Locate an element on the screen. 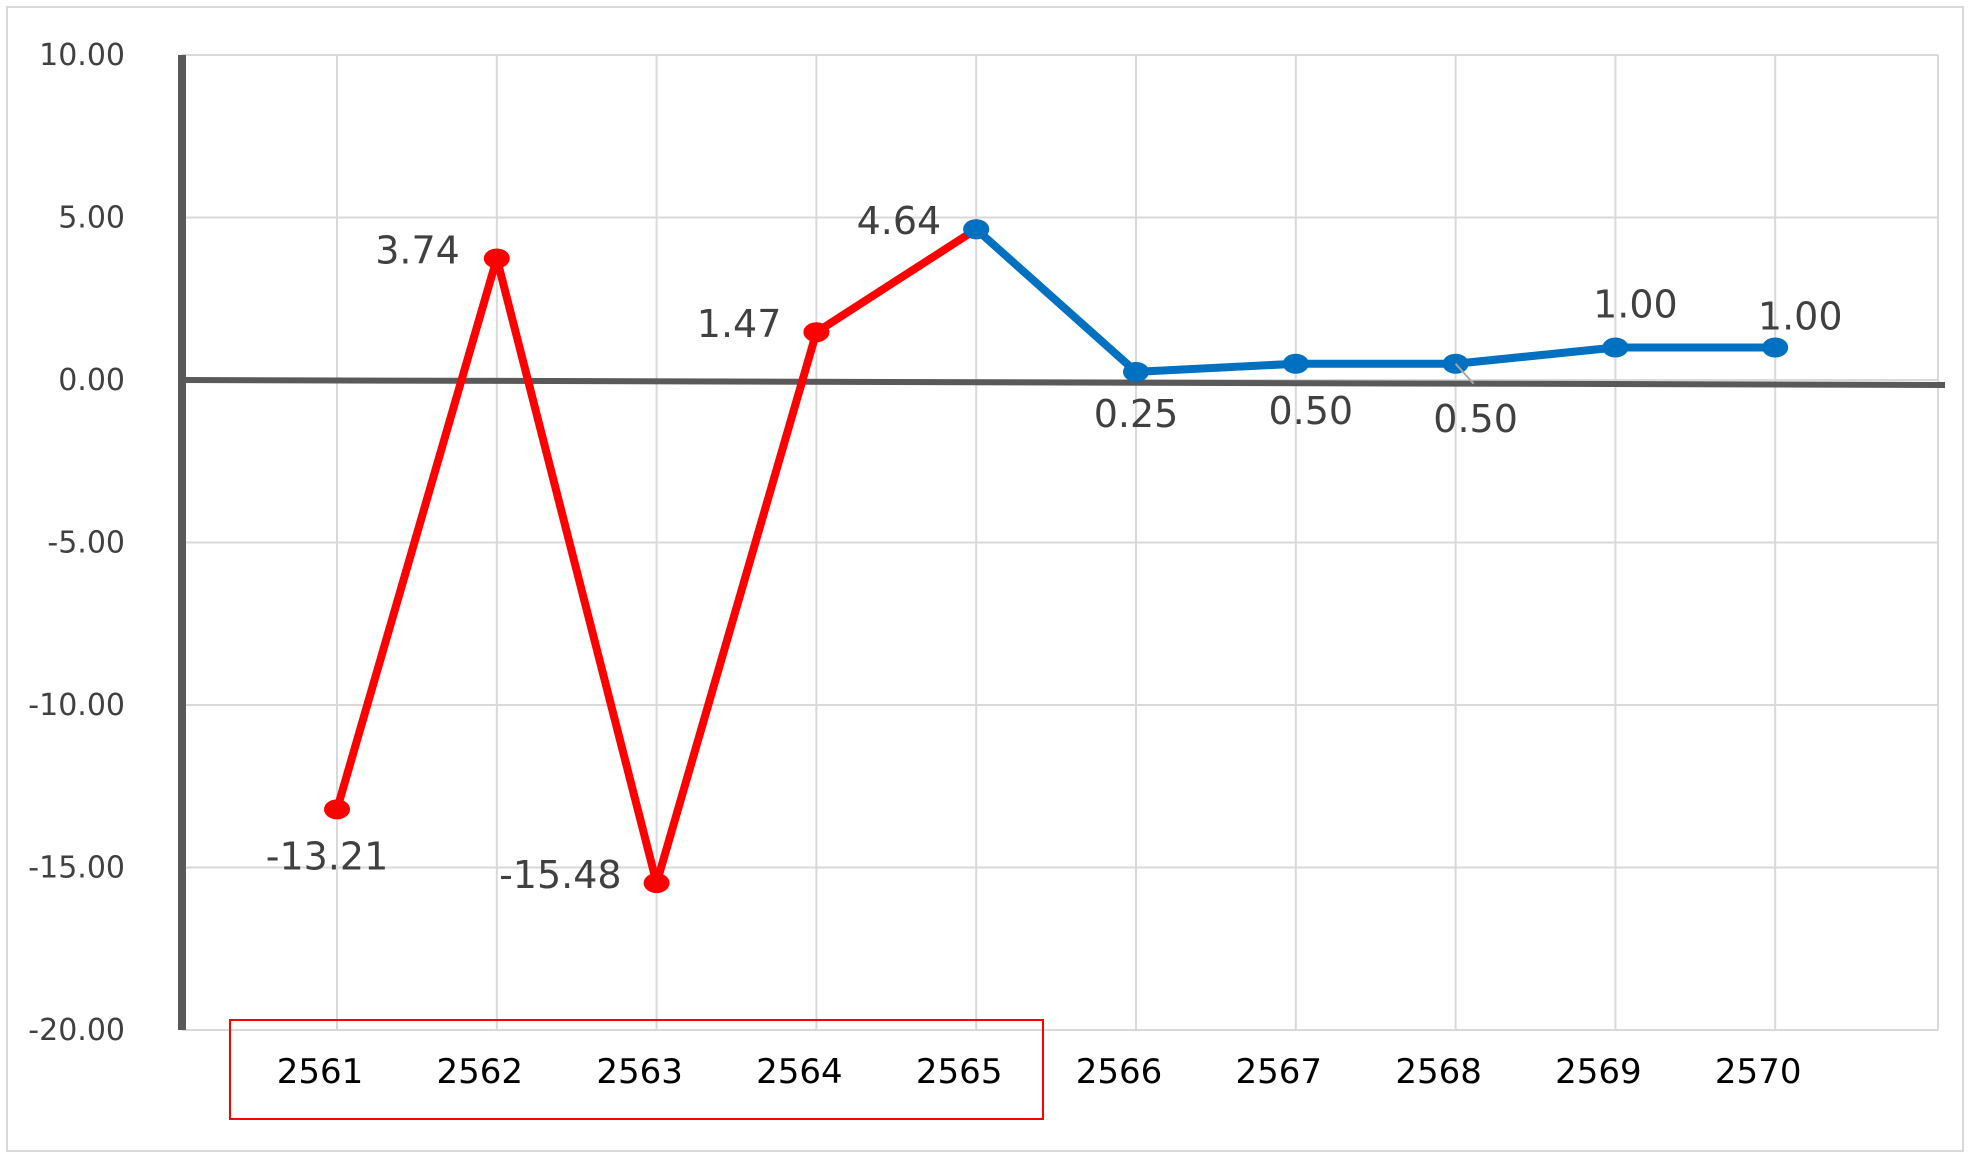 Image resolution: width=1972 pixels, height=1159 pixels. y-tick-label: -10.00 is located at coordinates (76, 705).